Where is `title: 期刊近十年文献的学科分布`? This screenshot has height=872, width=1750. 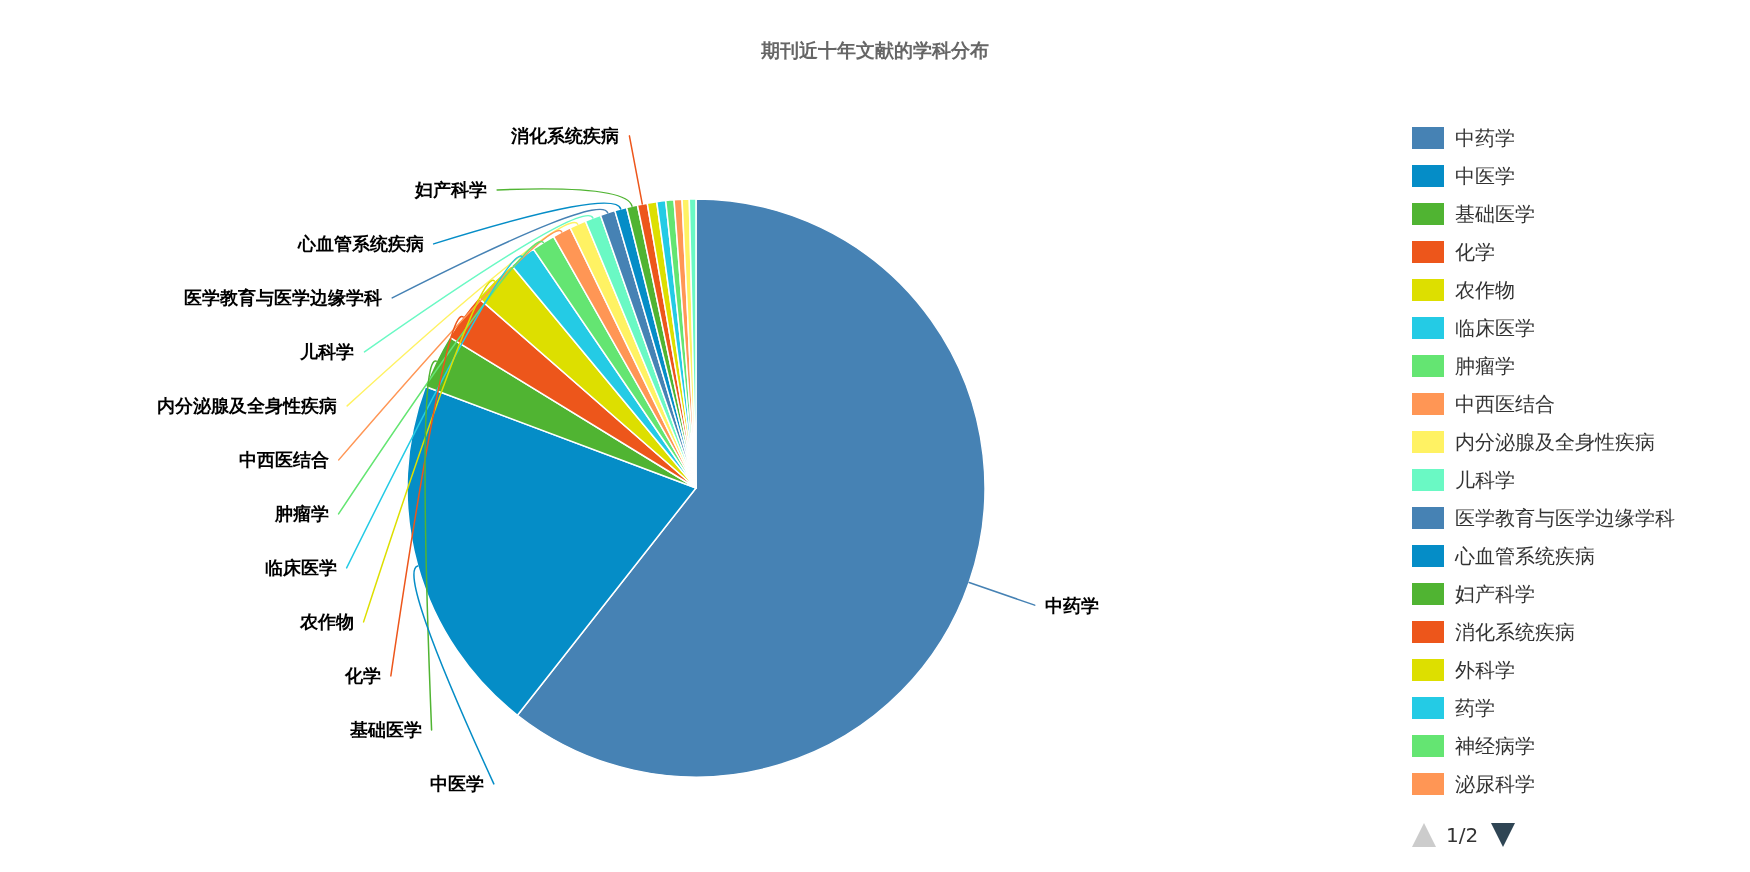
title: 期刊近十年文献的学科分布 is located at coordinates (875, 50).